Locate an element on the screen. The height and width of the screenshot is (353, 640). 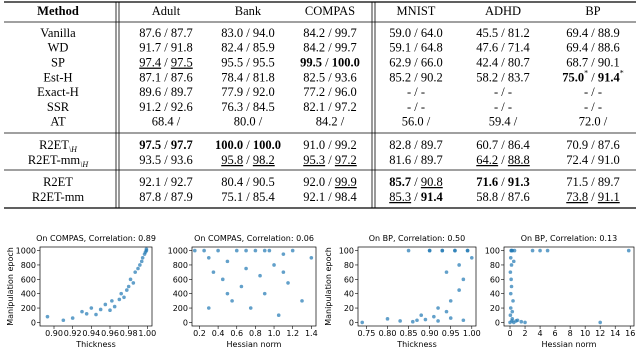
table-cell: 76.3 / 84.5 is located at coordinates (247, 107).